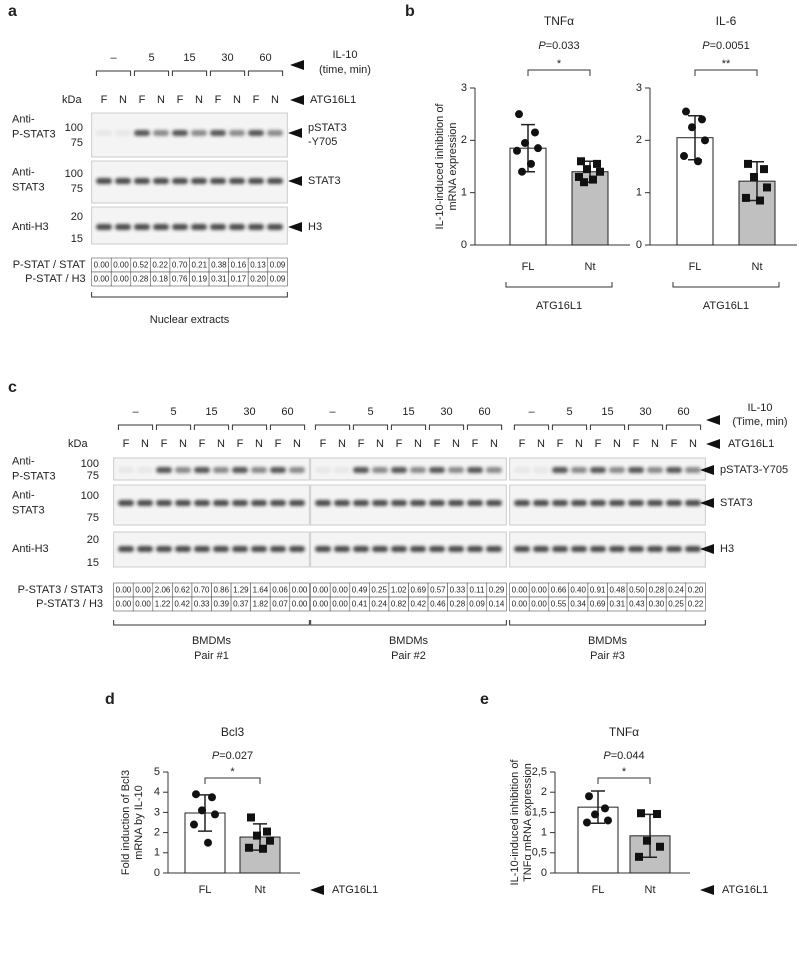 Image resolution: width=799 pixels, height=953 pixels. Describe the element at coordinates (440, 166) in the screenshot. I see `y-axis-label: IL-10-induced inhibition of` at that location.